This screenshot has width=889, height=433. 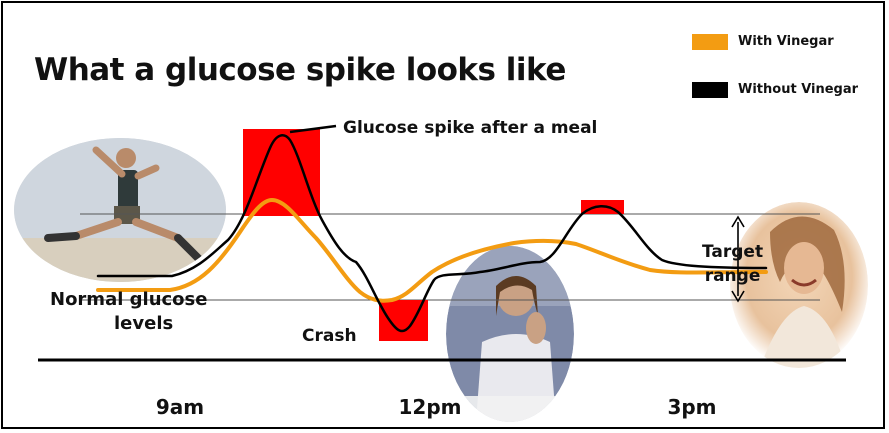 I want to click on x-tick-label: 3pm, so click(x=691, y=407).